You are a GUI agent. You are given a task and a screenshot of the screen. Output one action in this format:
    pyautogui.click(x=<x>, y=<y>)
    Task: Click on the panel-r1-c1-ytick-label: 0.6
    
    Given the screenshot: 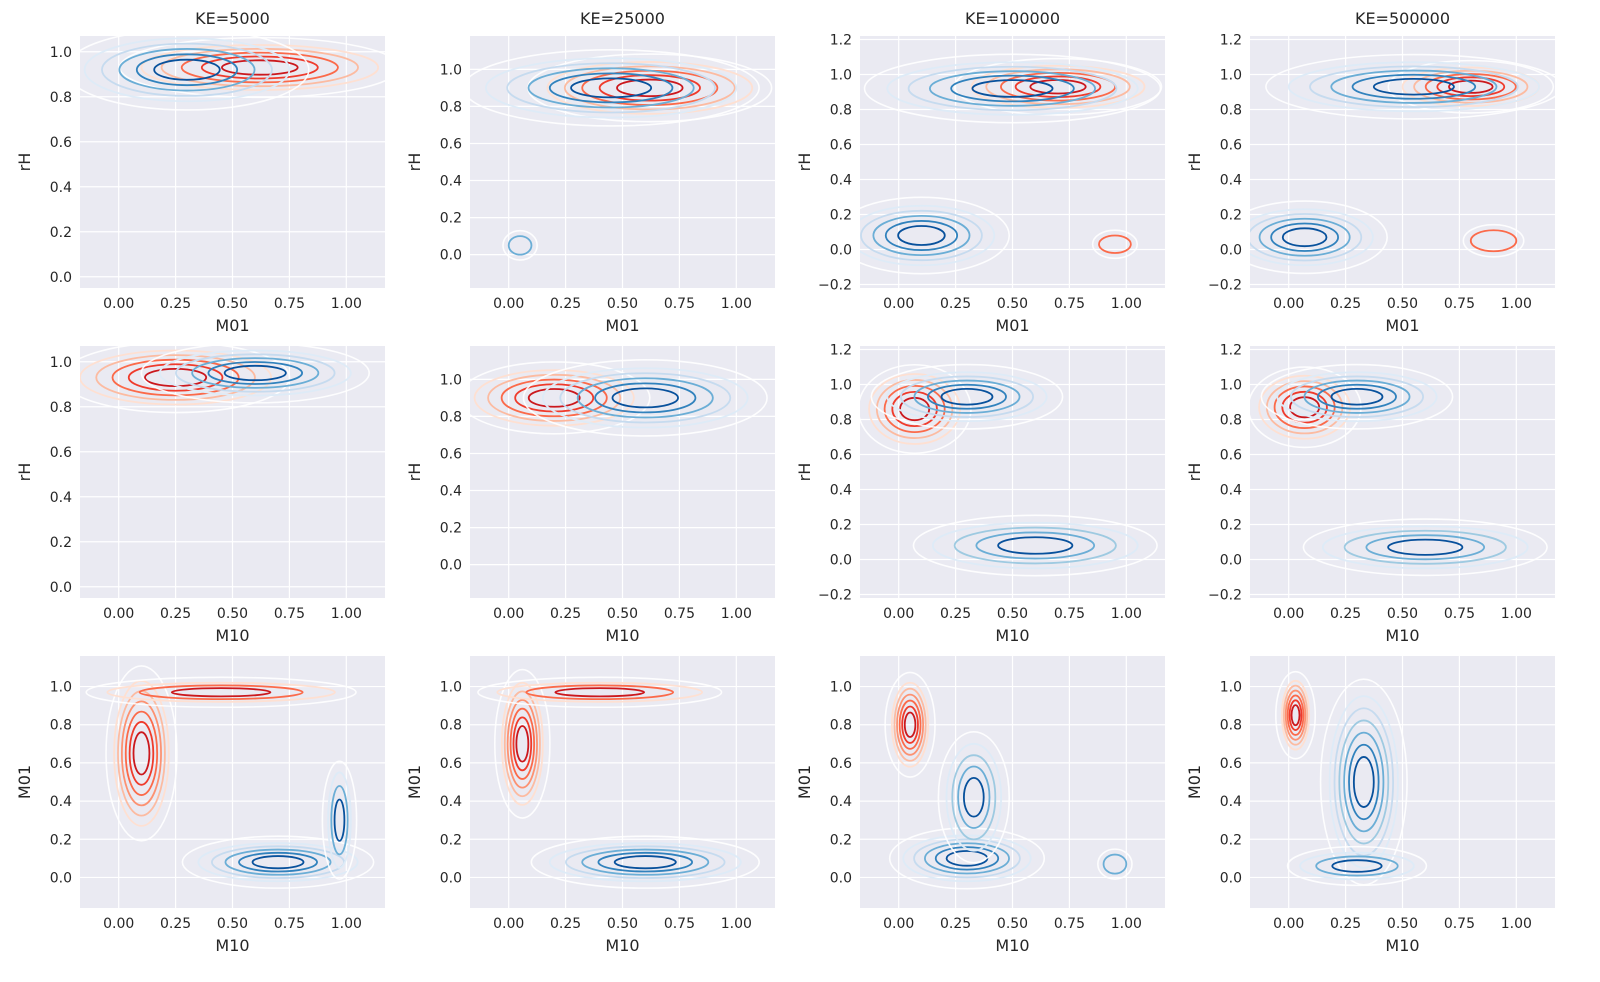 What is the action you would take?
    pyautogui.click(x=451, y=454)
    